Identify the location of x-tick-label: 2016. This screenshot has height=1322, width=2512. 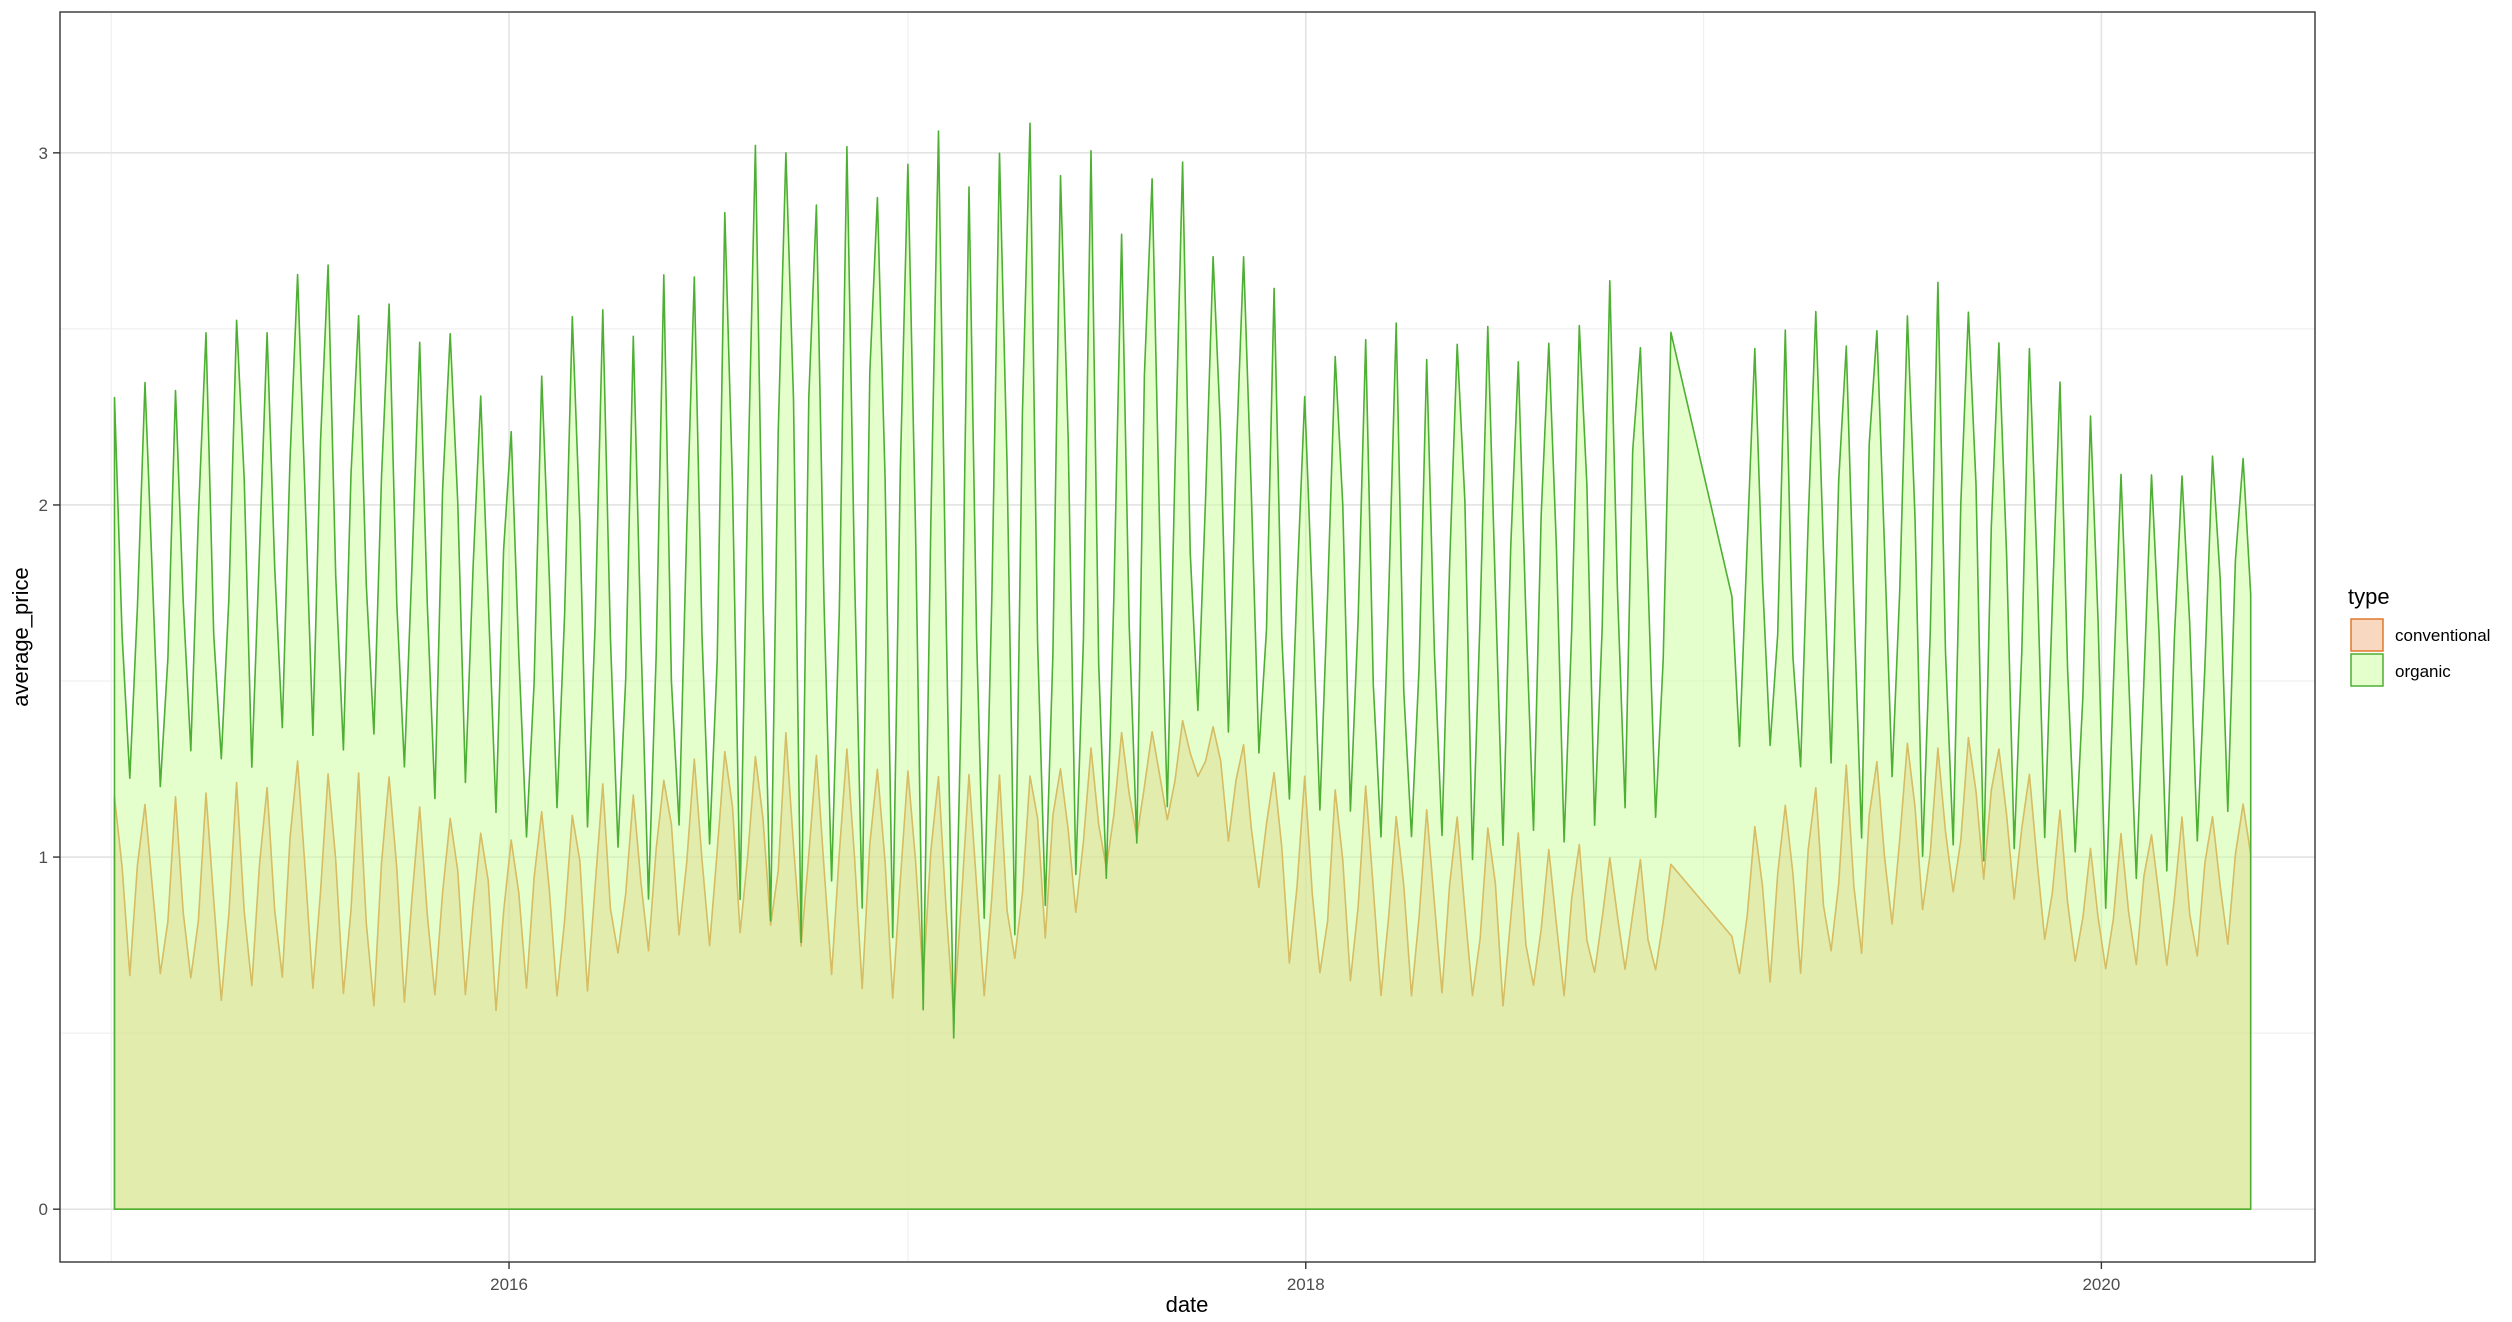
(509, 1284).